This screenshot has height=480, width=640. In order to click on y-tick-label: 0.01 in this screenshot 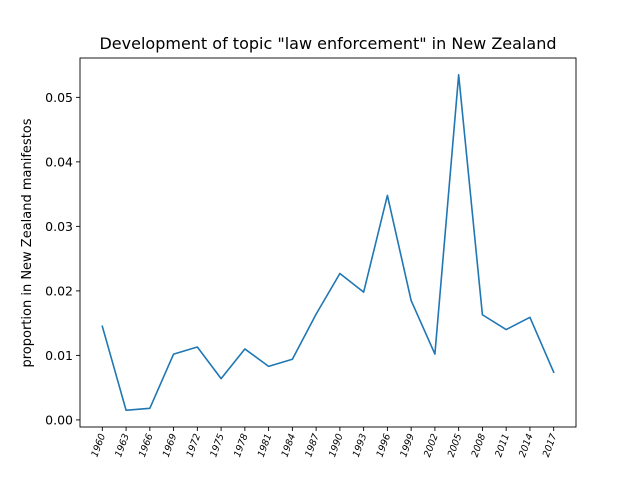, I will do `click(59, 355)`.